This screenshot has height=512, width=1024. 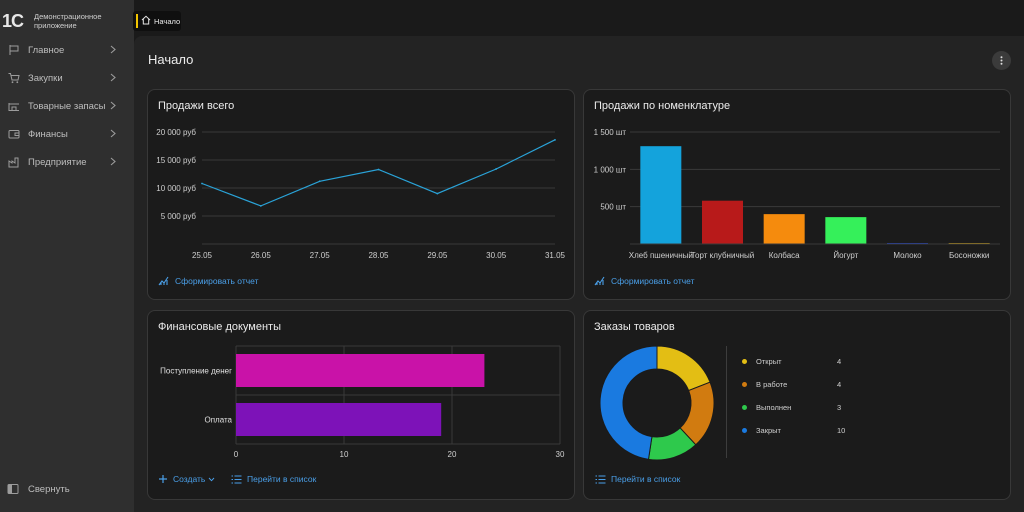 I want to click on factory-icon, so click(x=14, y=162).